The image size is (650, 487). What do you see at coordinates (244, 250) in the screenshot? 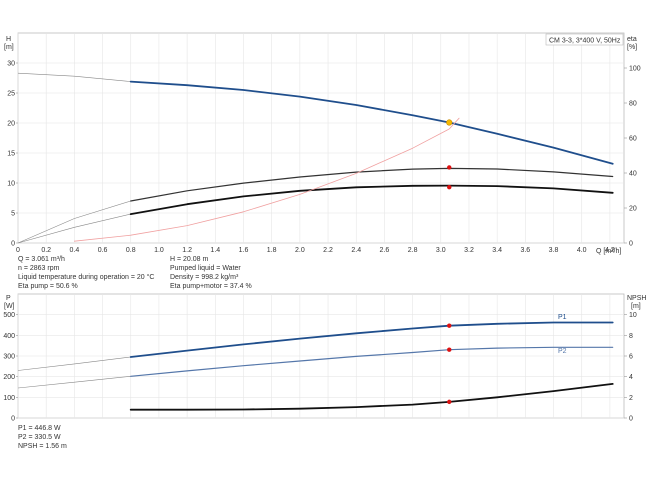
I see `flow-tick-1-6: 1.6` at bounding box center [244, 250].